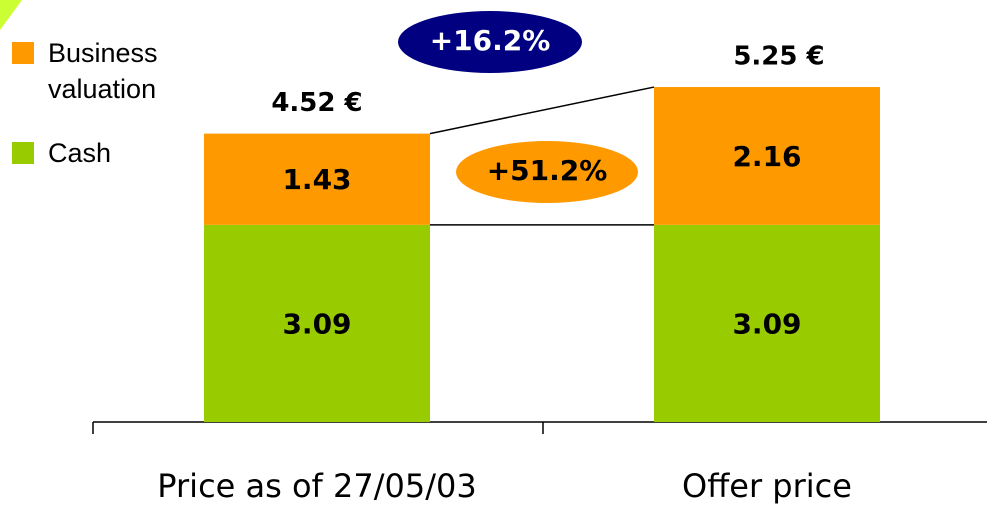 This screenshot has width=987, height=509. I want to click on legend-label: Cash, so click(80, 153).